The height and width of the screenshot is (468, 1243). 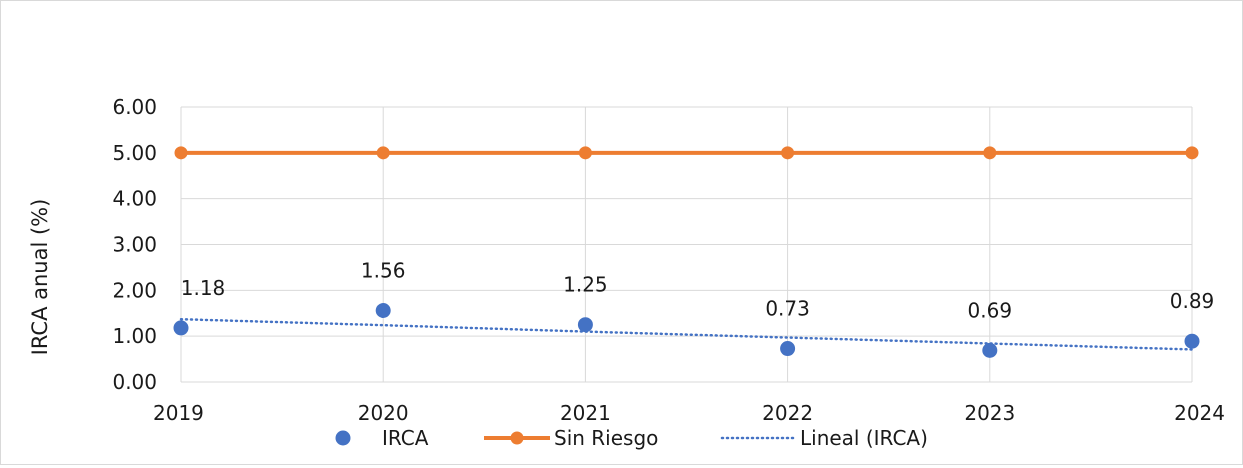 I want to click on y-axis-tick-labels: 0.00 1.00 2.00 3.00 4.00 5.00 6.00, so click(x=134, y=244).